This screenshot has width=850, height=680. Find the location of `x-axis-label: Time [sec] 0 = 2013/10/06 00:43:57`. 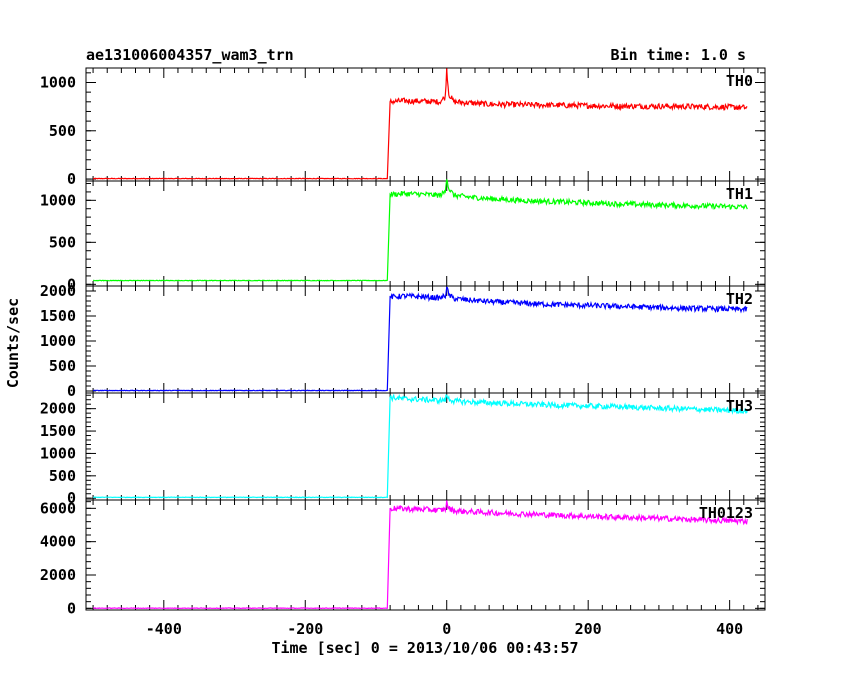

x-axis-label: Time [sec] 0 = 2013/10/06 00:43:57 is located at coordinates (424, 648).